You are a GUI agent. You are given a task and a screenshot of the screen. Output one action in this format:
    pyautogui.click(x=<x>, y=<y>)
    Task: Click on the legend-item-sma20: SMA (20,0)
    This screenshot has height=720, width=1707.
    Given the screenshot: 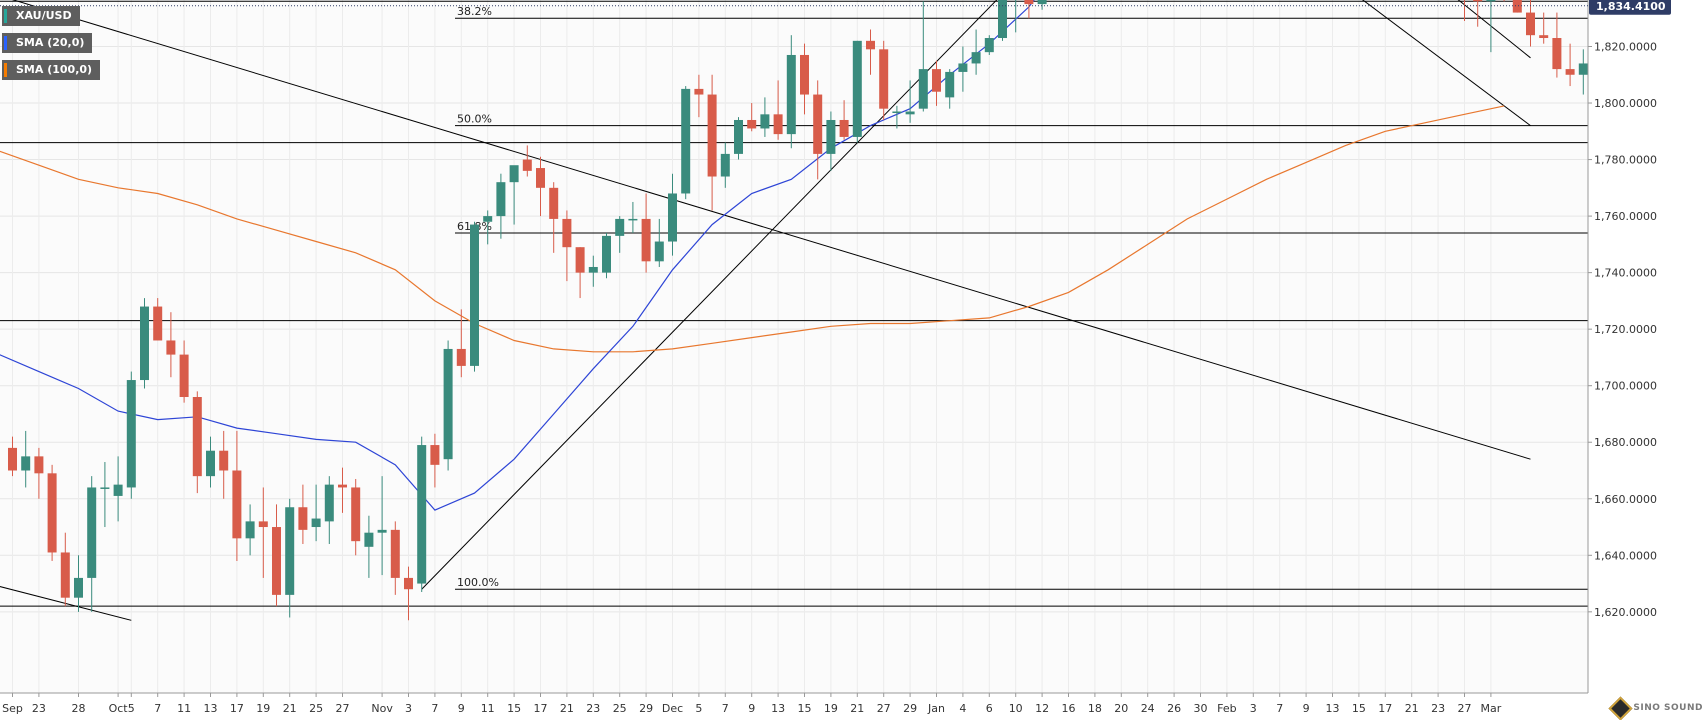 What is the action you would take?
    pyautogui.click(x=47, y=43)
    